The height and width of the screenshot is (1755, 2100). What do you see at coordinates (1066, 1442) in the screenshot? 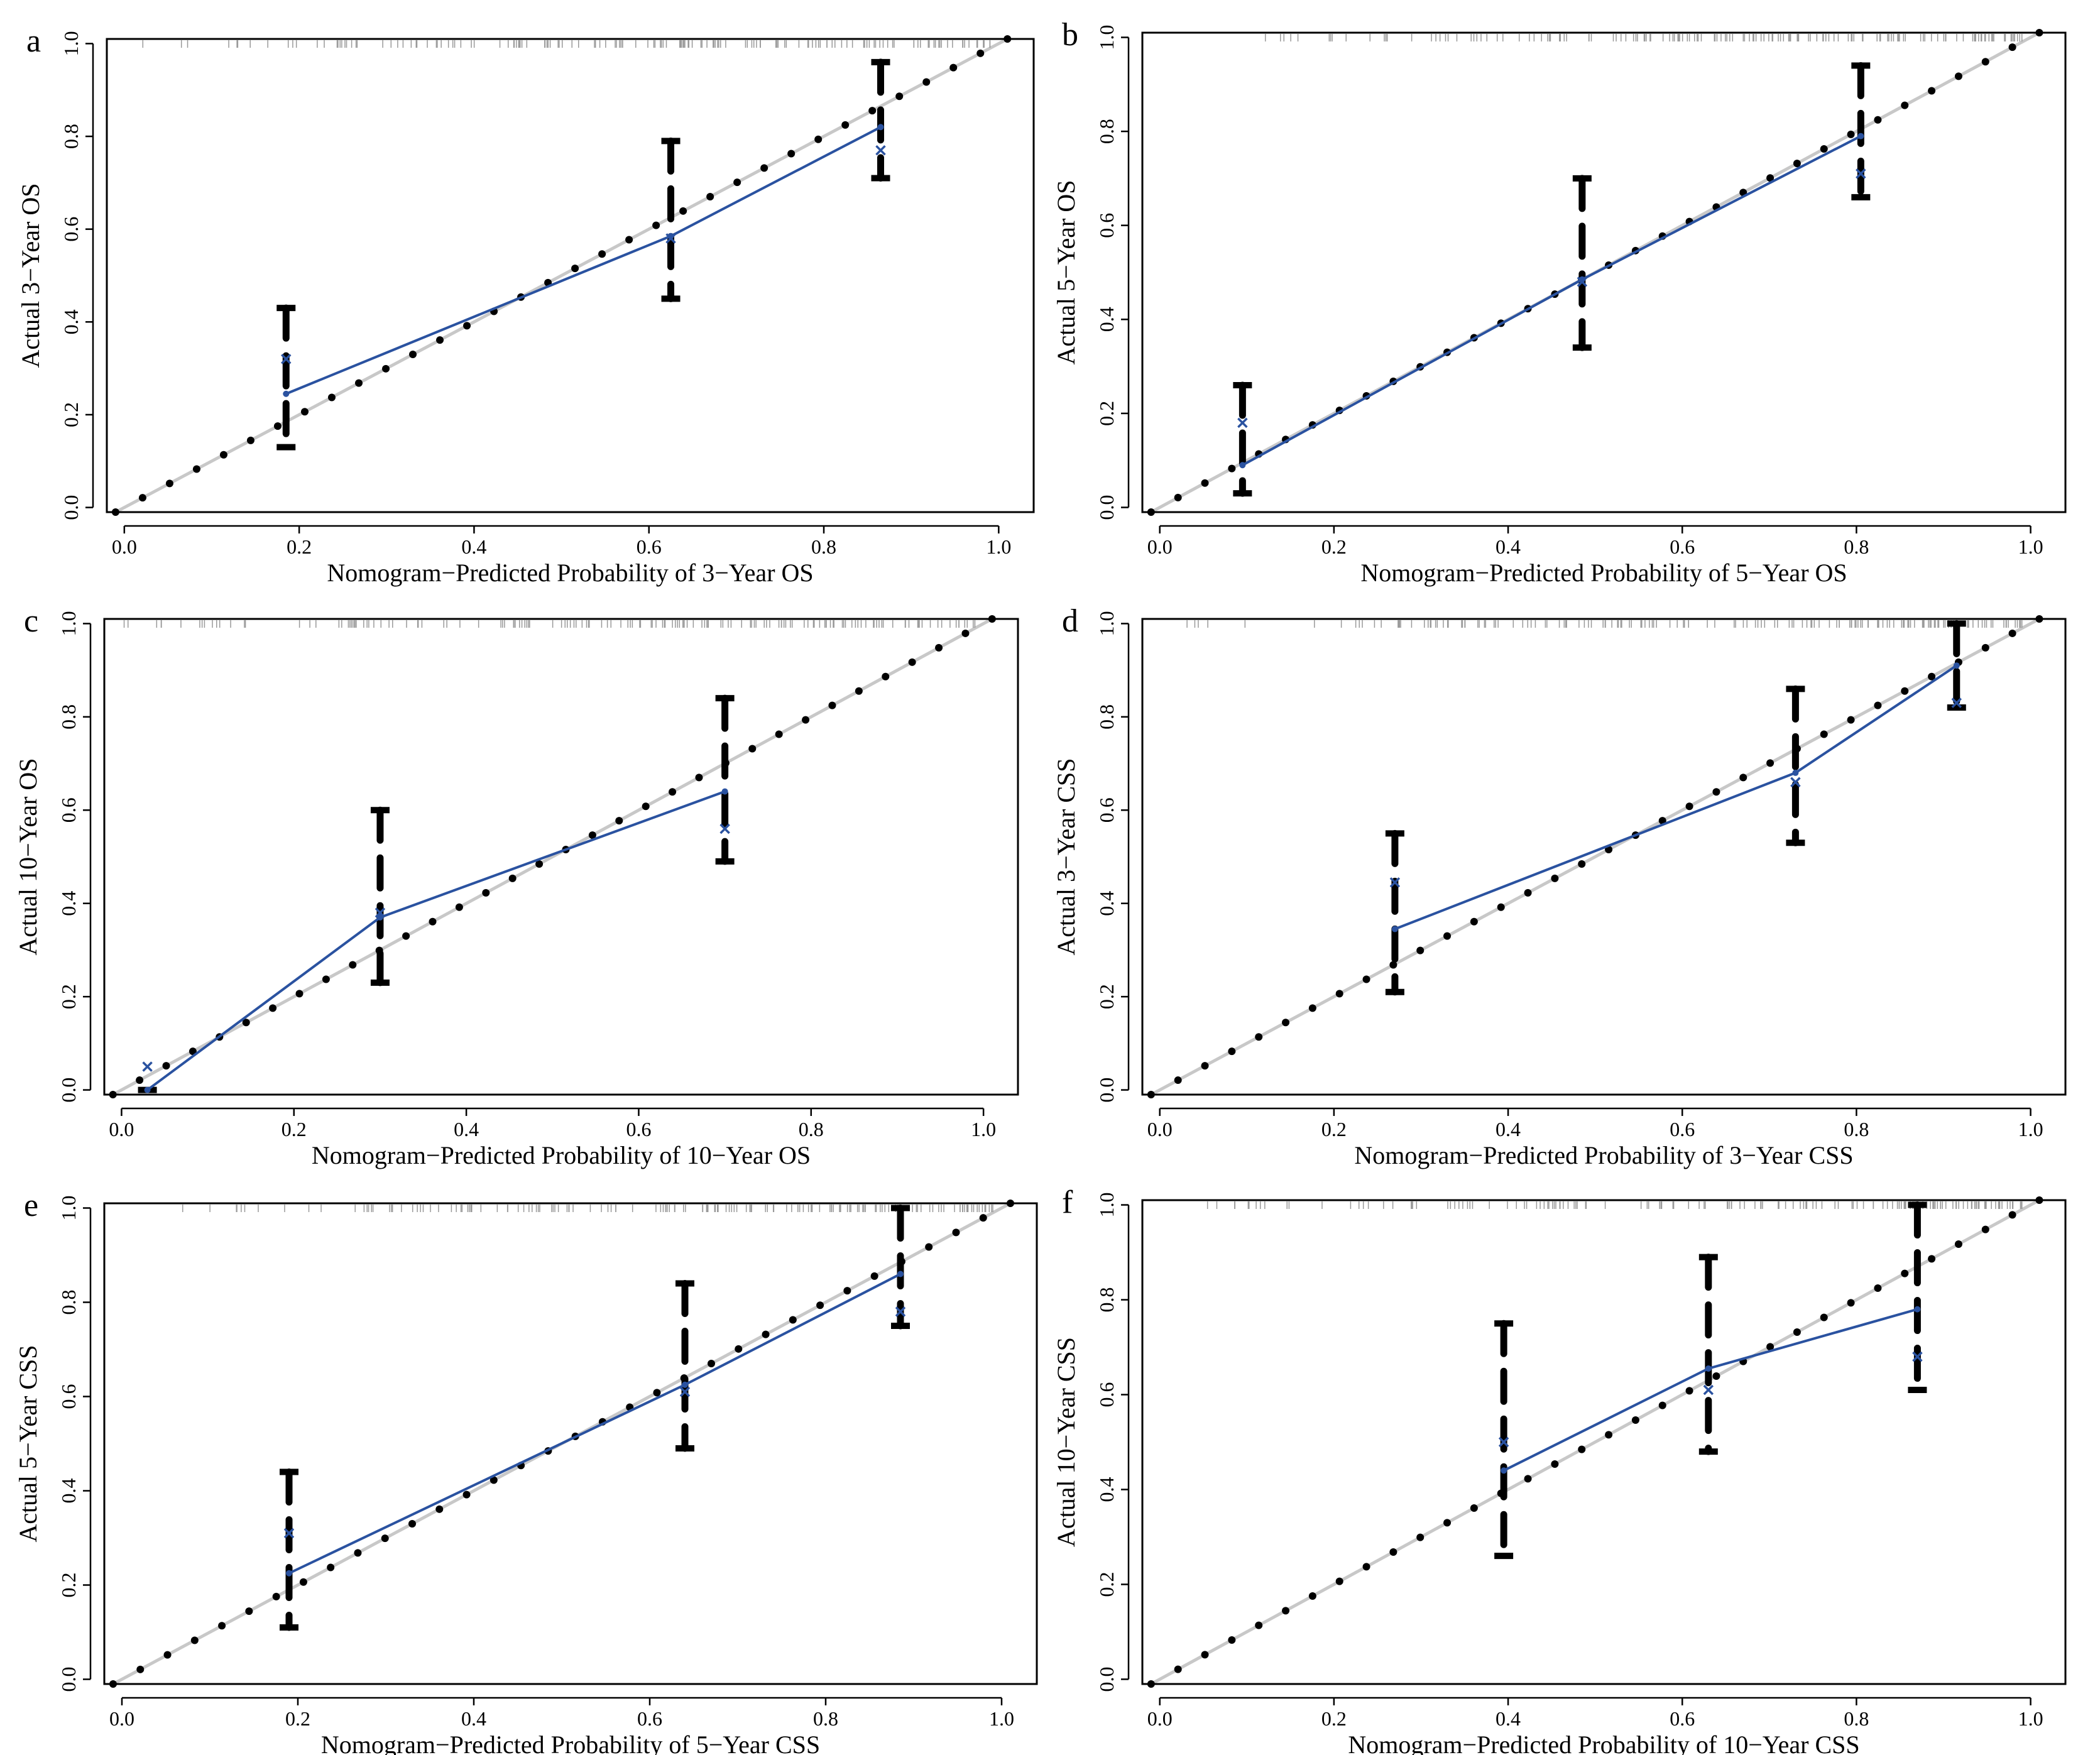
I see `y-axis-title: Actual 10−Year CSS` at bounding box center [1066, 1442].